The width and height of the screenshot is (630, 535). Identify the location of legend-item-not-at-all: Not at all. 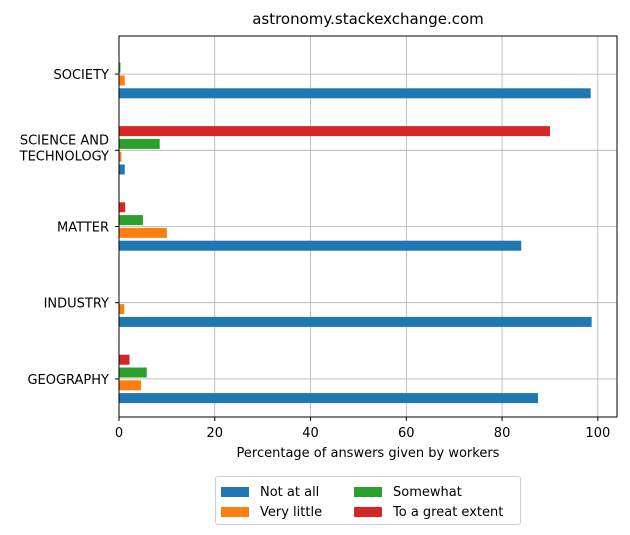
(270, 492).